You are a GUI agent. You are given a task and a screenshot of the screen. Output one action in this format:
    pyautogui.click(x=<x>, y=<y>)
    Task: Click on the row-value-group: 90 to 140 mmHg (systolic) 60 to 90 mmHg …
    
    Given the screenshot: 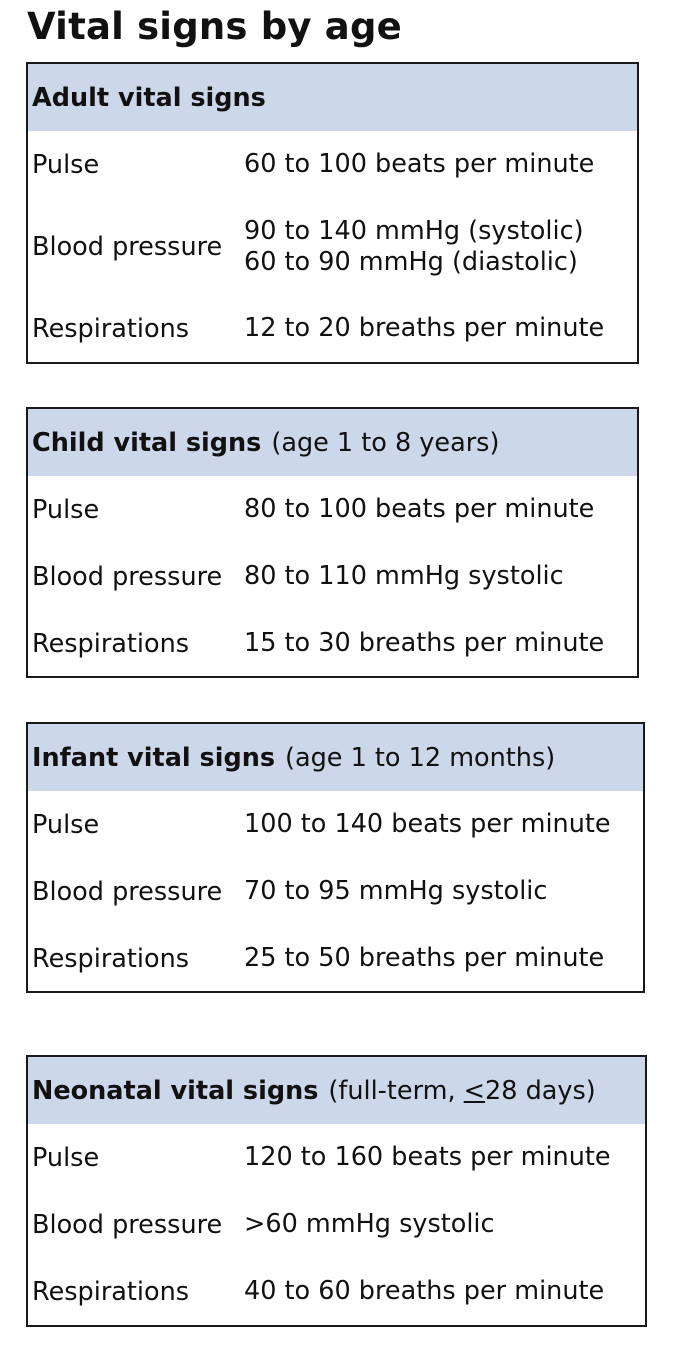 What is the action you would take?
    pyautogui.click(x=414, y=247)
    